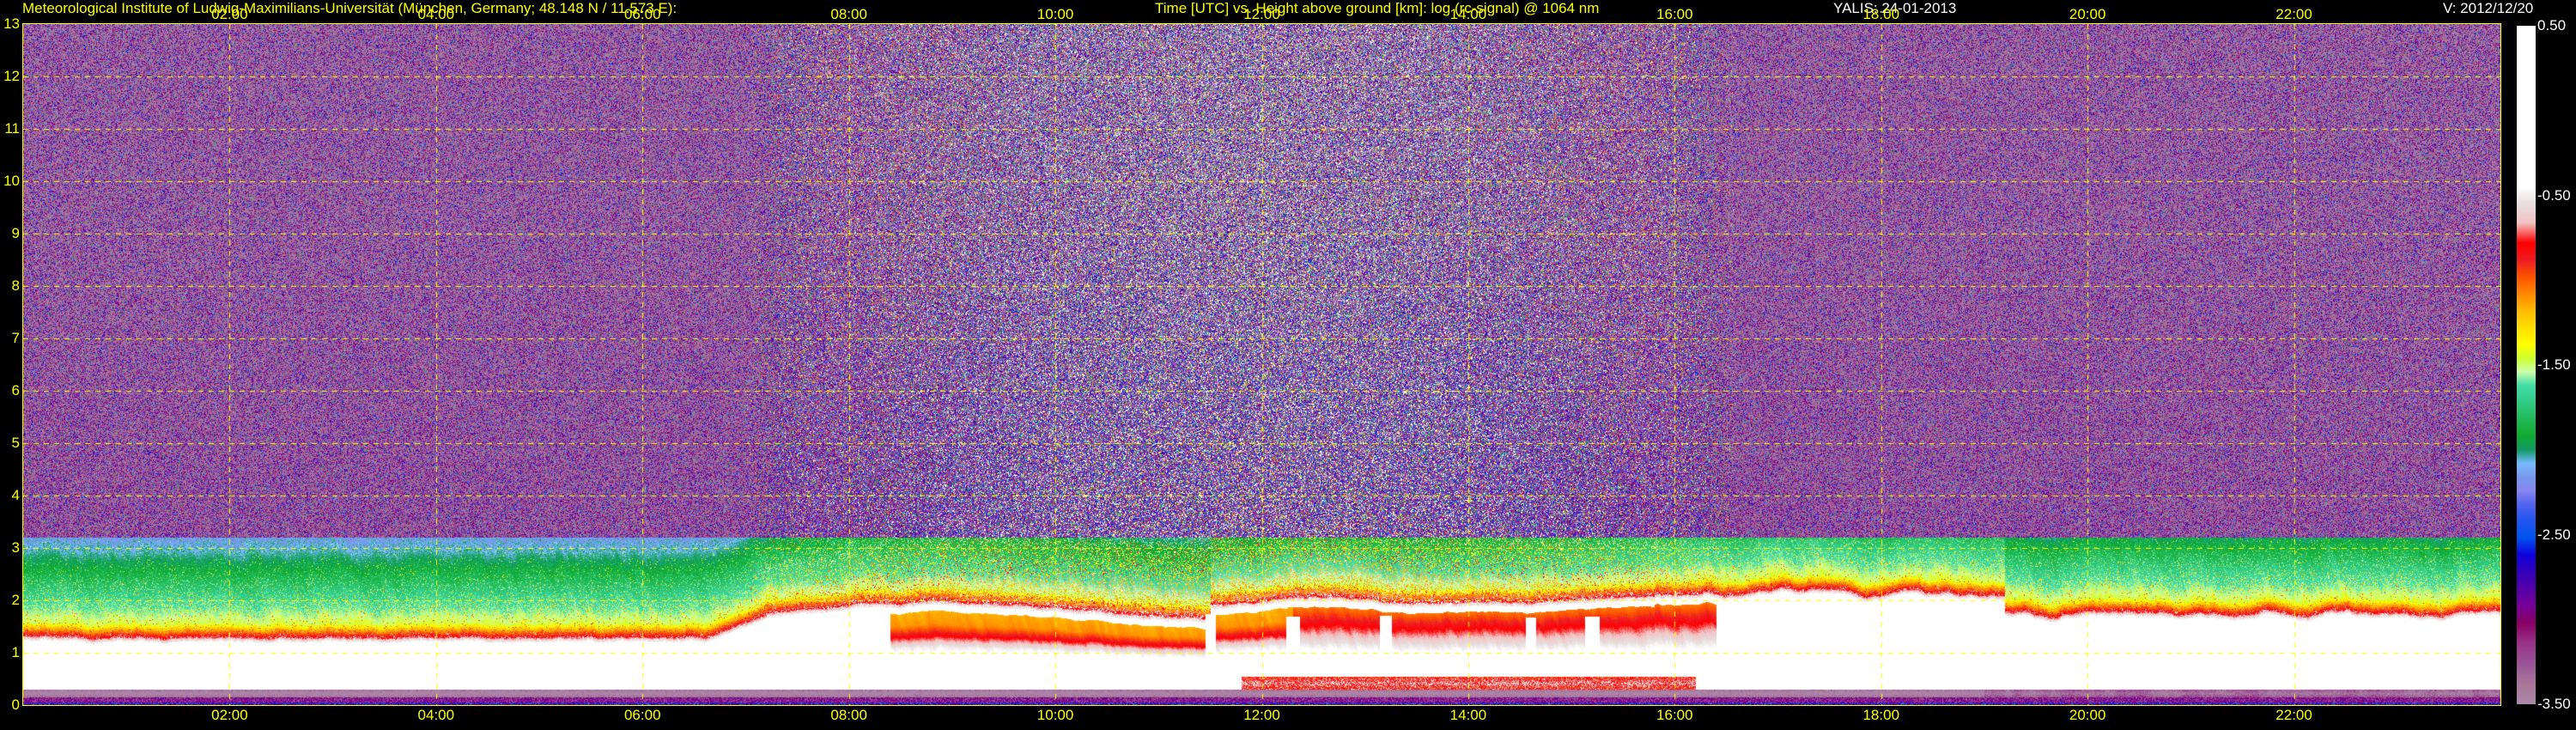 The height and width of the screenshot is (730, 2576). What do you see at coordinates (229, 715) in the screenshot?
I see `x-tick-label-bottom: 02:00` at bounding box center [229, 715].